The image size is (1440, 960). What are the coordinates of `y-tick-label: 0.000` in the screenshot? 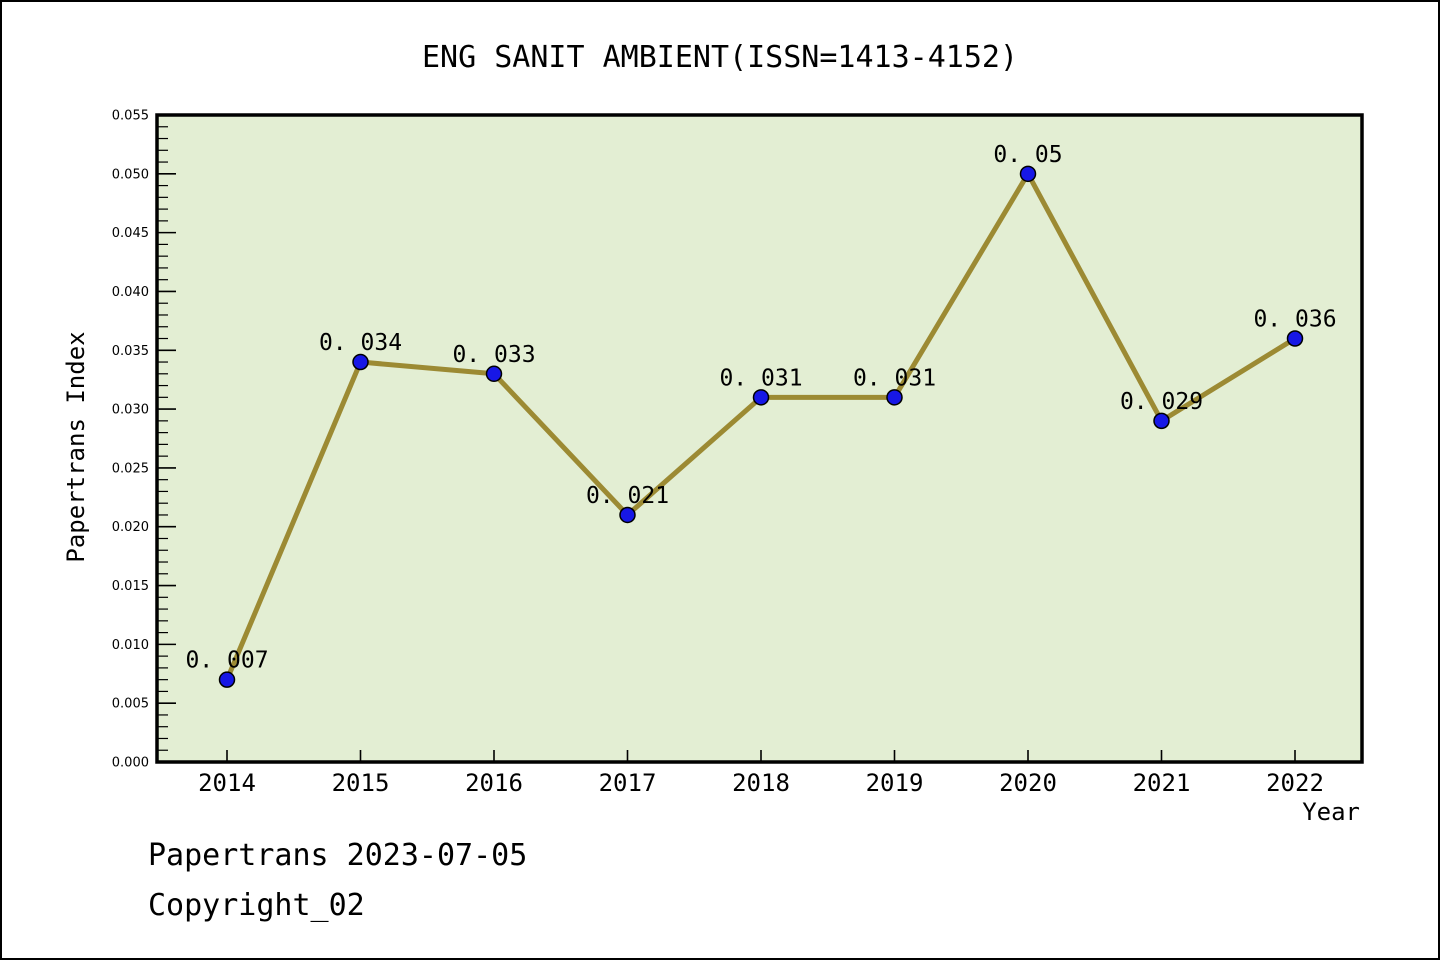 It's located at (130, 763).